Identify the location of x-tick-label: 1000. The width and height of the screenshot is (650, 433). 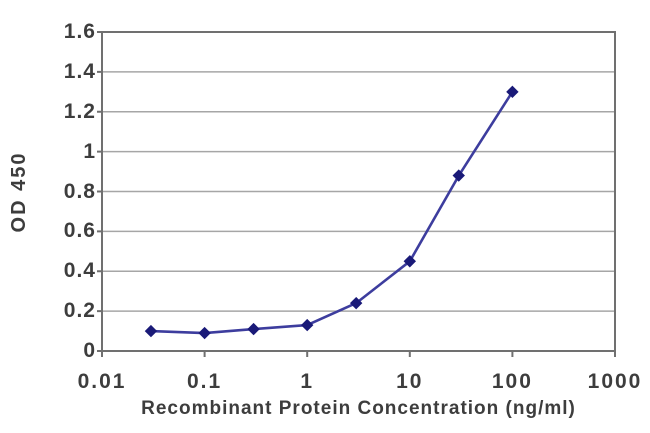
(615, 381).